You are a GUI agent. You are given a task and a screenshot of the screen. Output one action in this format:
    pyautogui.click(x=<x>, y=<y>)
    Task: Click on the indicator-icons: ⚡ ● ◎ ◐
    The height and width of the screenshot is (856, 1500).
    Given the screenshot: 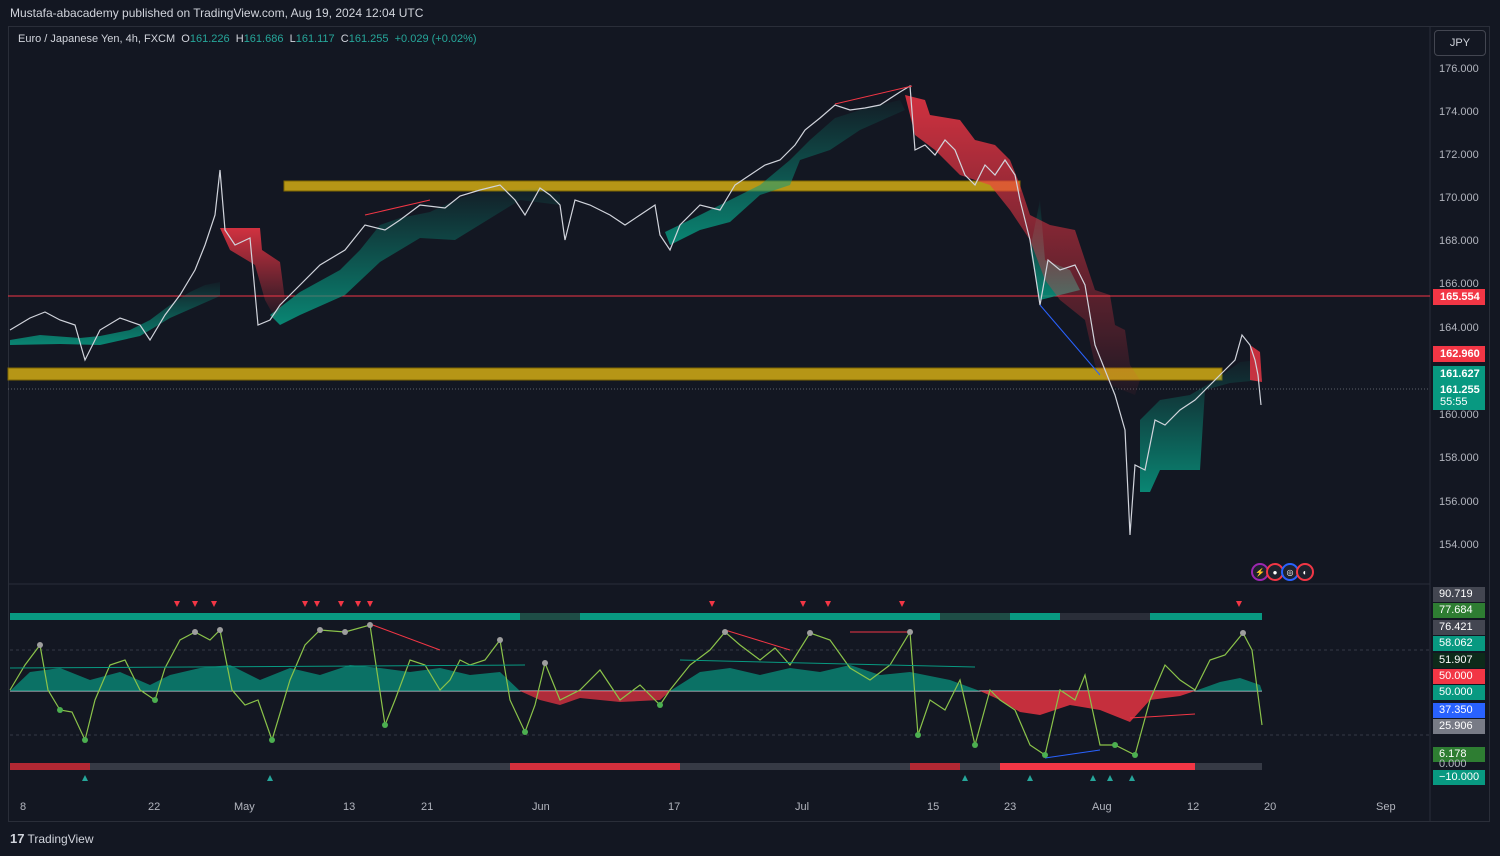 What is the action you would take?
    pyautogui.click(x=1282, y=572)
    